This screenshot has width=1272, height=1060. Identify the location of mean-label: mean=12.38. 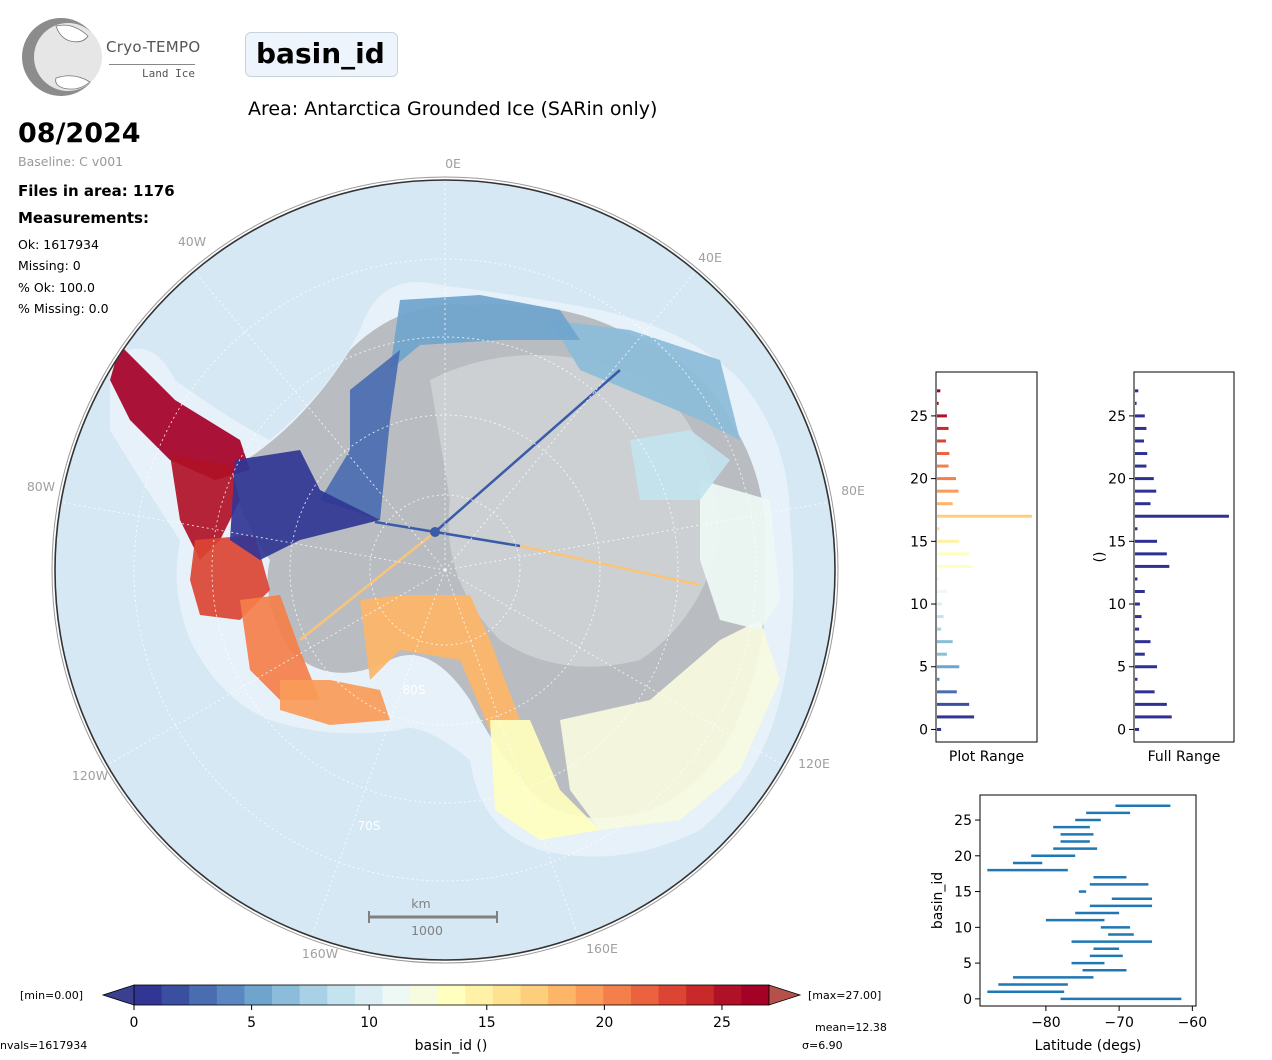
(851, 1027).